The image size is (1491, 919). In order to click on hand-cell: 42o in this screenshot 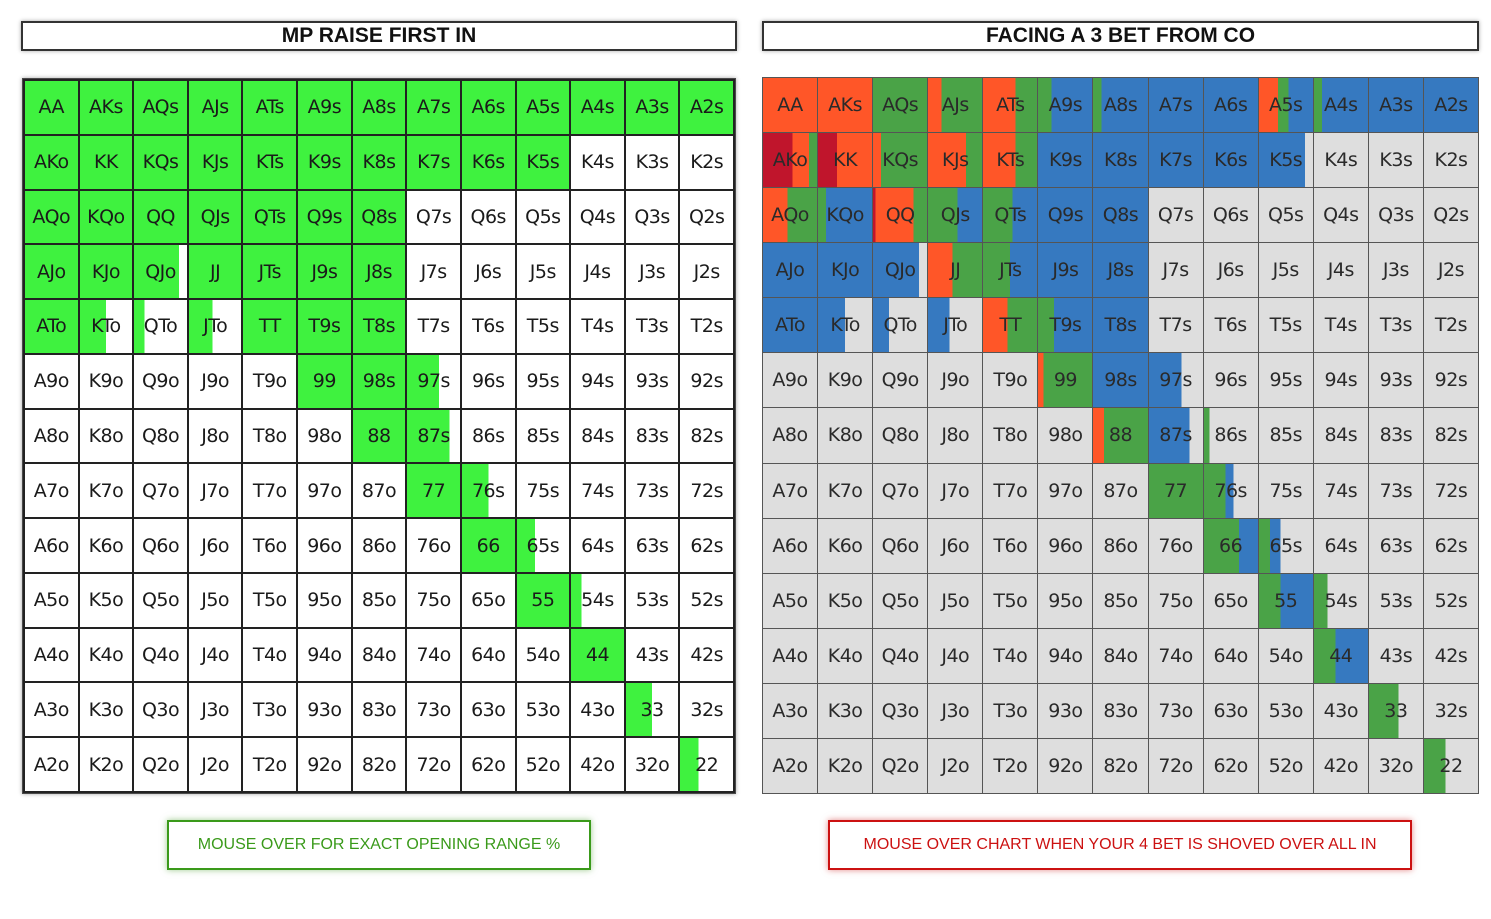, I will do `click(1340, 765)`.